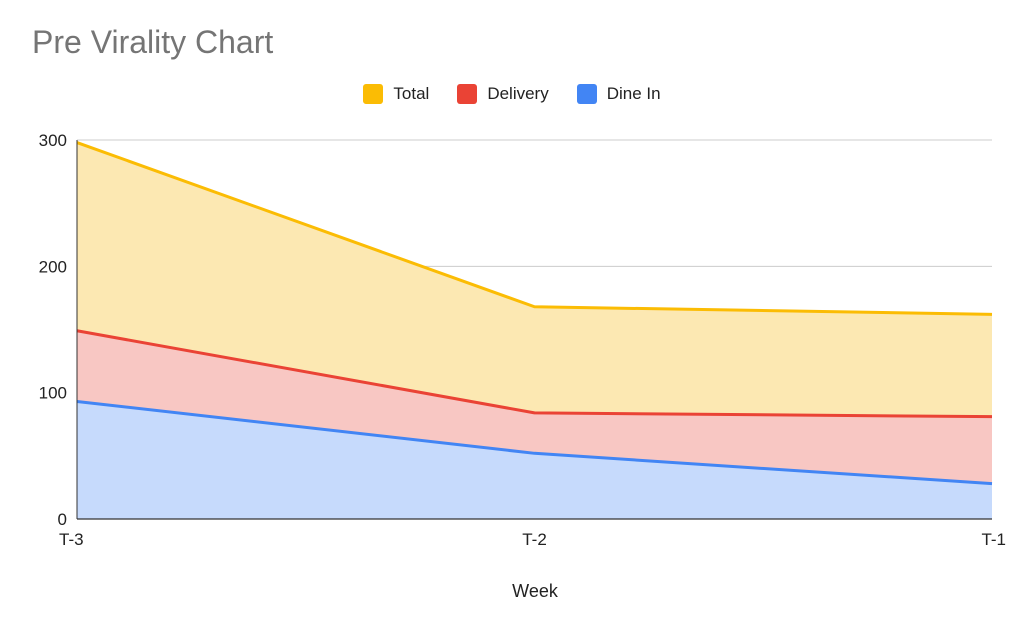  Describe the element at coordinates (534, 443) in the screenshot. I see `line-dine-in` at that location.